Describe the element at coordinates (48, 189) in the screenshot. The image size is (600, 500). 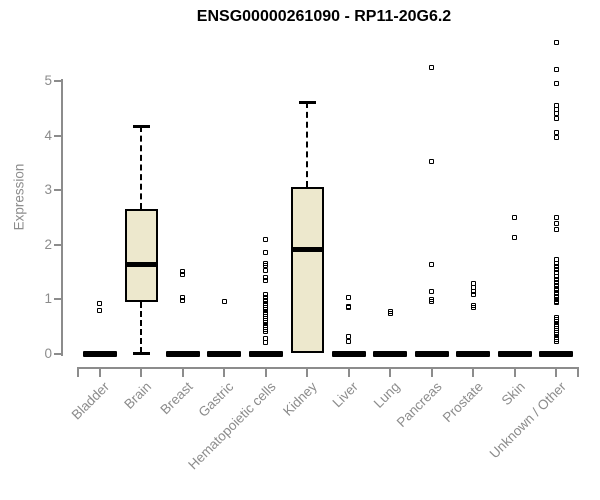
I see `y-tick-label: 3` at that location.